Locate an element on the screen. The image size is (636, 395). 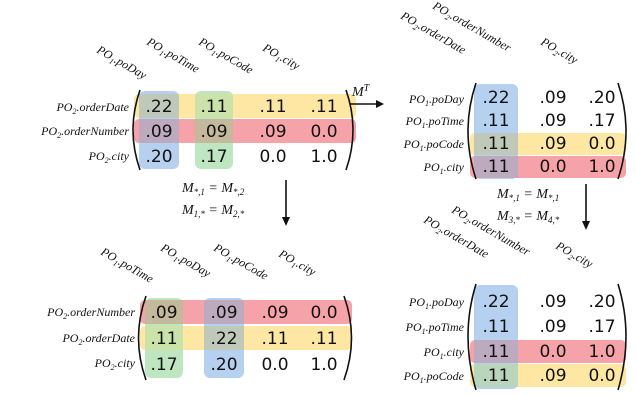
transpose-operation: MT is located at coordinates (367, 95).